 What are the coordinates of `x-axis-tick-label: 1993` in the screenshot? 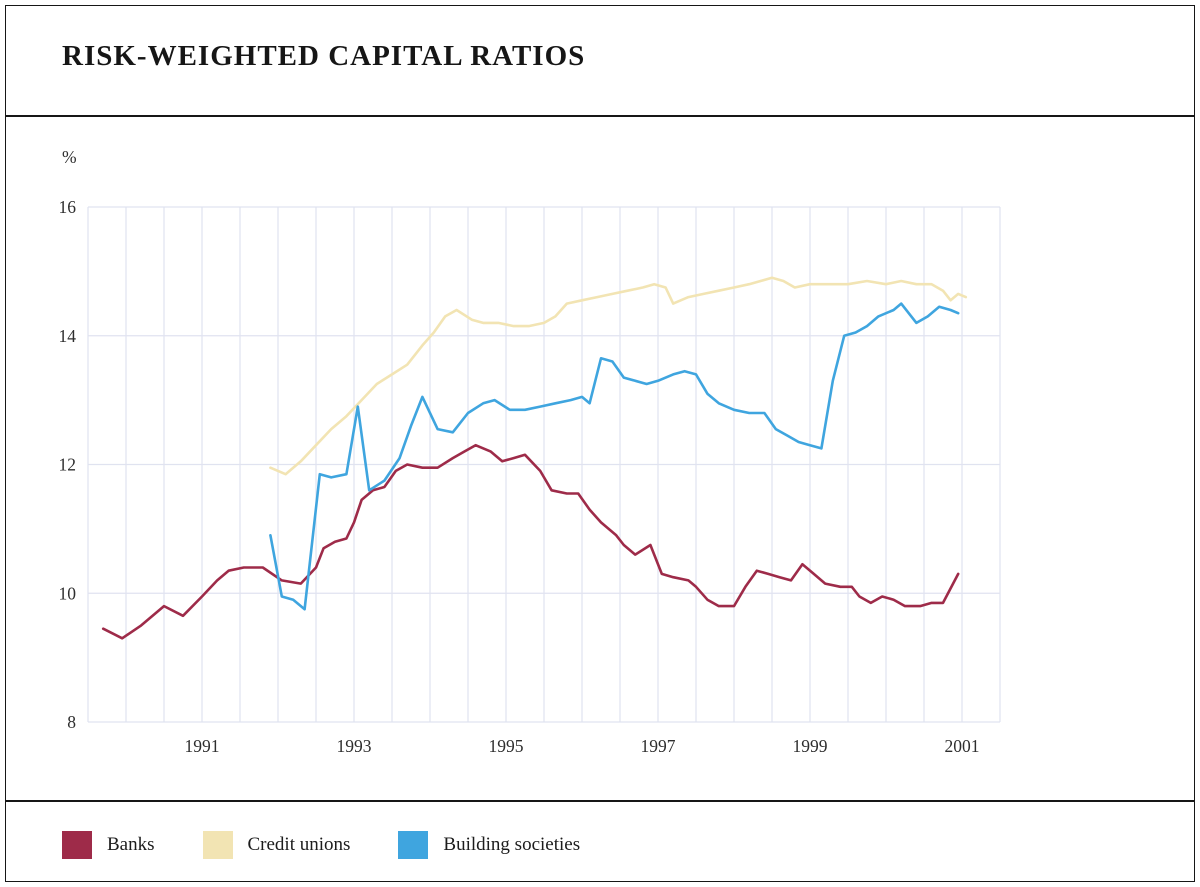 It's located at (354, 746).